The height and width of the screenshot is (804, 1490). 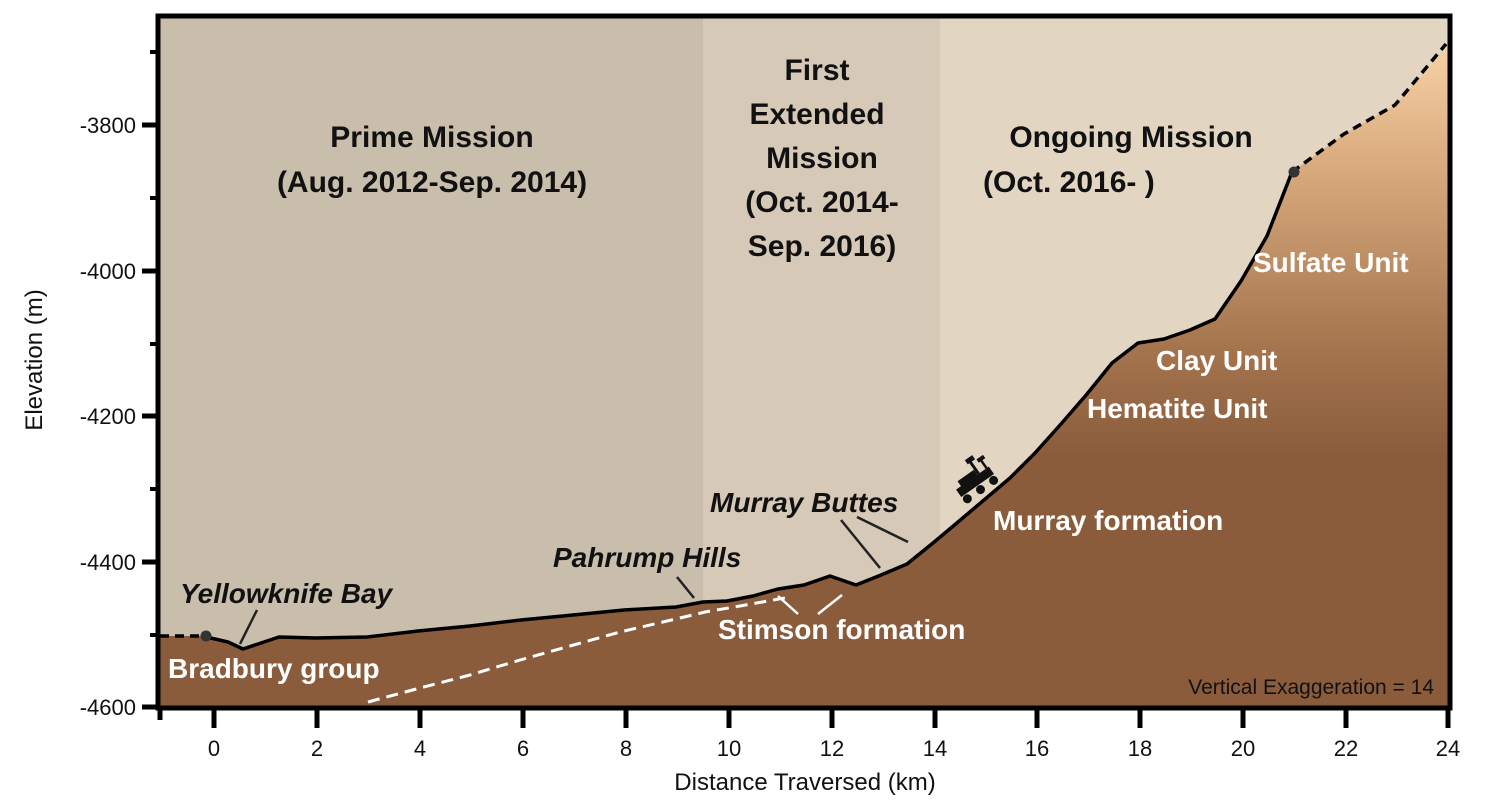 I want to click on svg-text: First, so click(x=816, y=70).